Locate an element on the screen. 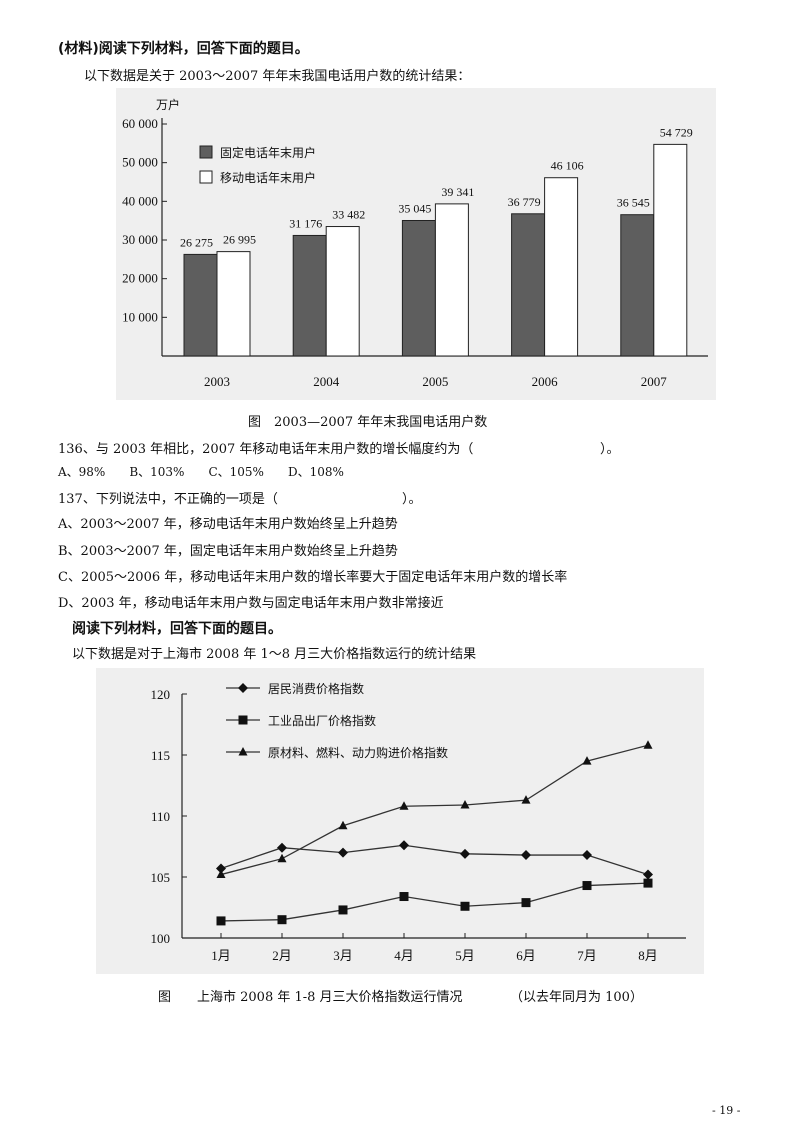 Image resolution: width=800 pixels, height=1132 pixels. y-tick-label: 10 000 is located at coordinates (140, 316).